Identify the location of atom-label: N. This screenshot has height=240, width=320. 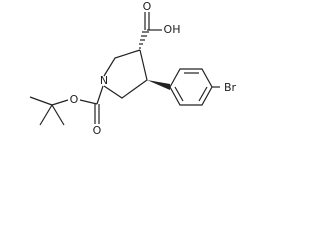
(104, 80).